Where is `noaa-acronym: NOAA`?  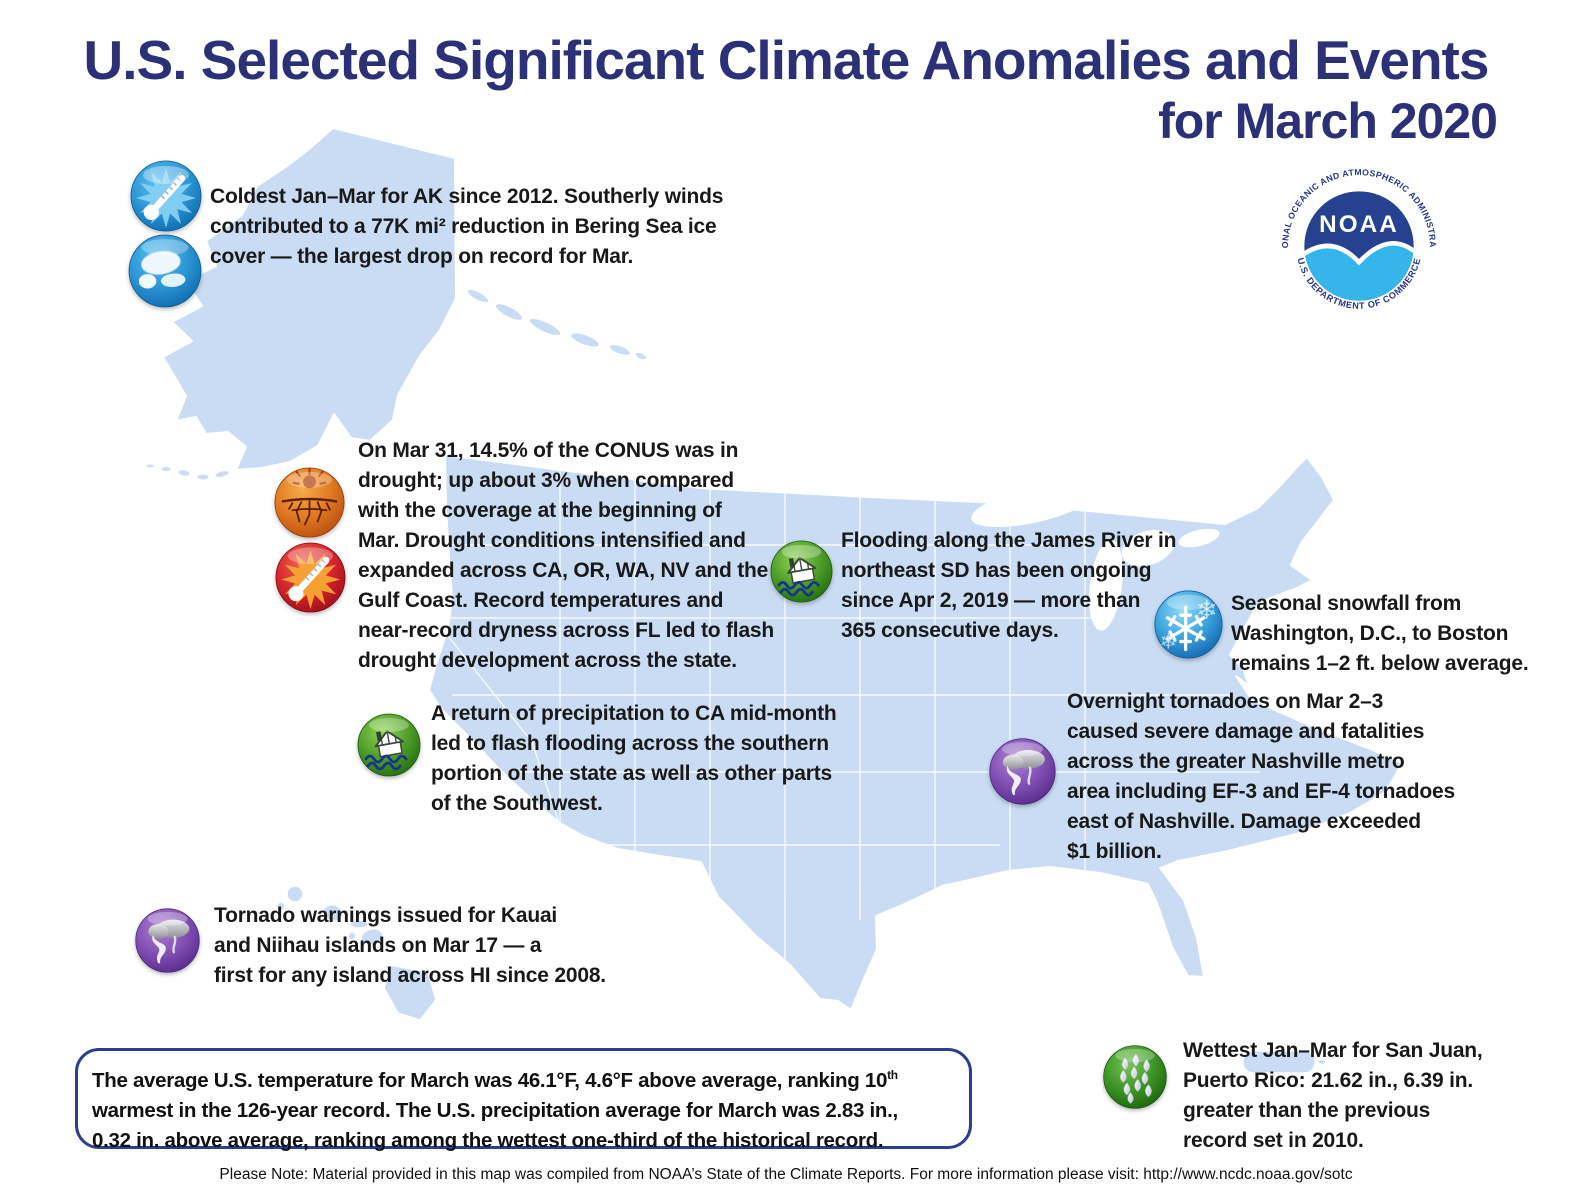
noaa-acronym: NOAA is located at coordinates (1359, 224).